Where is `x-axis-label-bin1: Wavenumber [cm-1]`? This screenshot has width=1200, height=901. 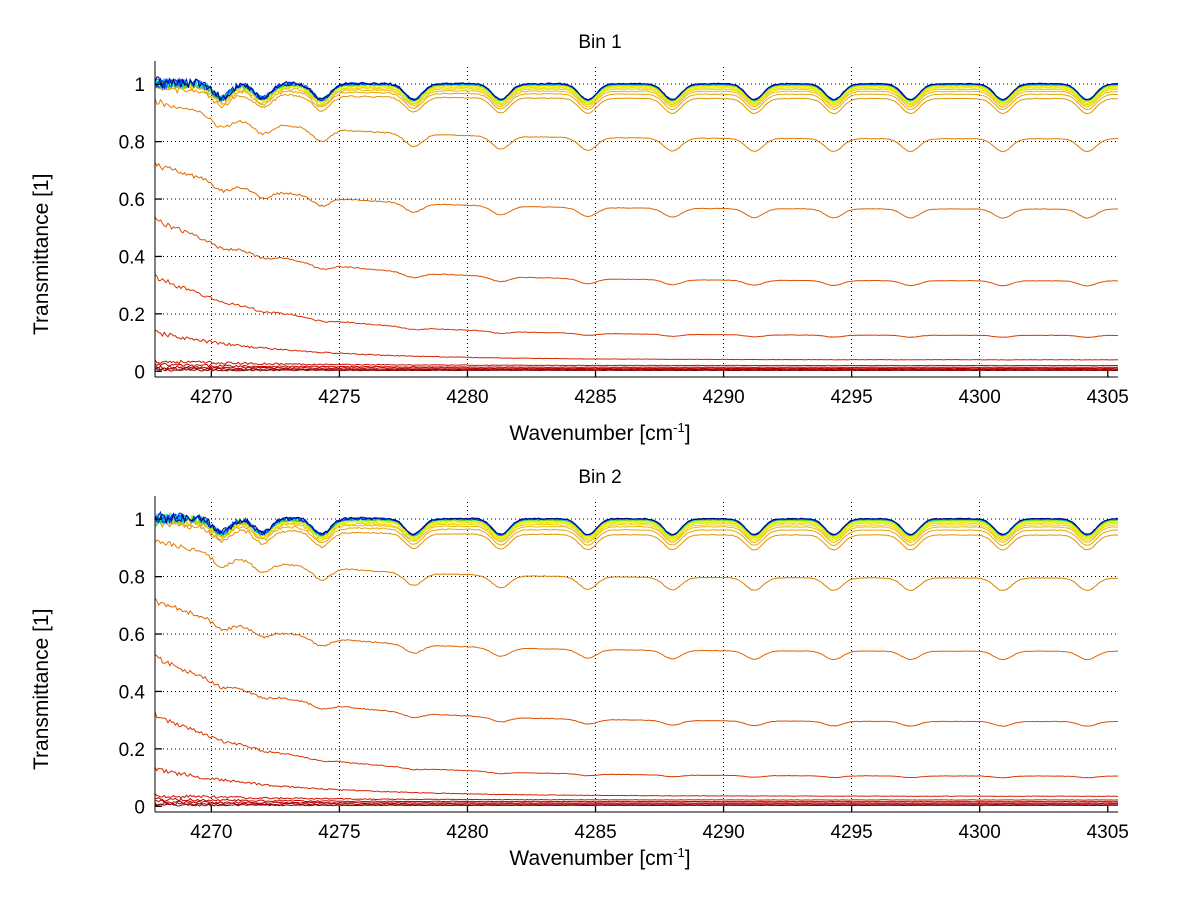 x-axis-label-bin1: Wavenumber [cm-1] is located at coordinates (600, 433).